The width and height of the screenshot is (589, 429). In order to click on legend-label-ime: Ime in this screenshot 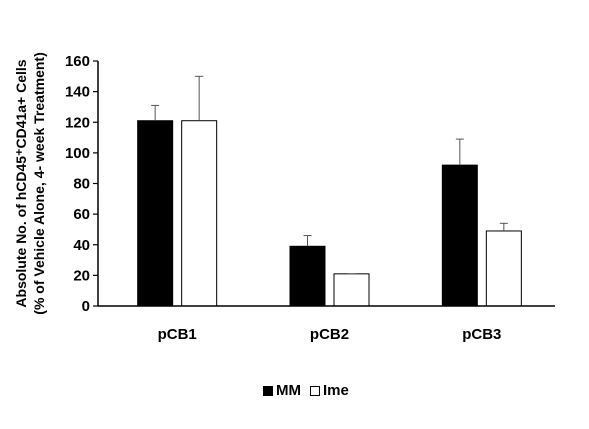, I will do `click(336, 390)`.